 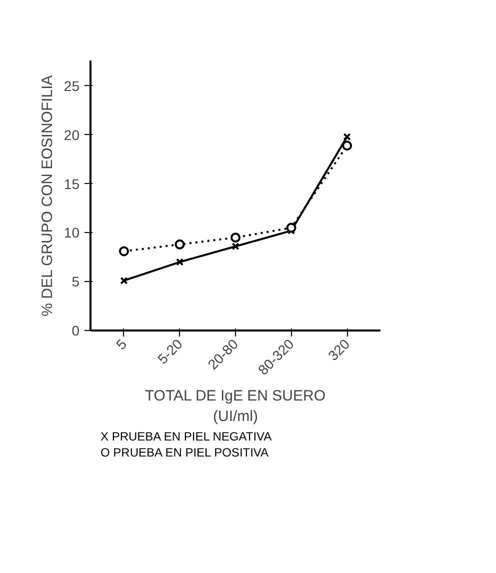 I want to click on x-tick-label: 320, so click(x=338, y=350).